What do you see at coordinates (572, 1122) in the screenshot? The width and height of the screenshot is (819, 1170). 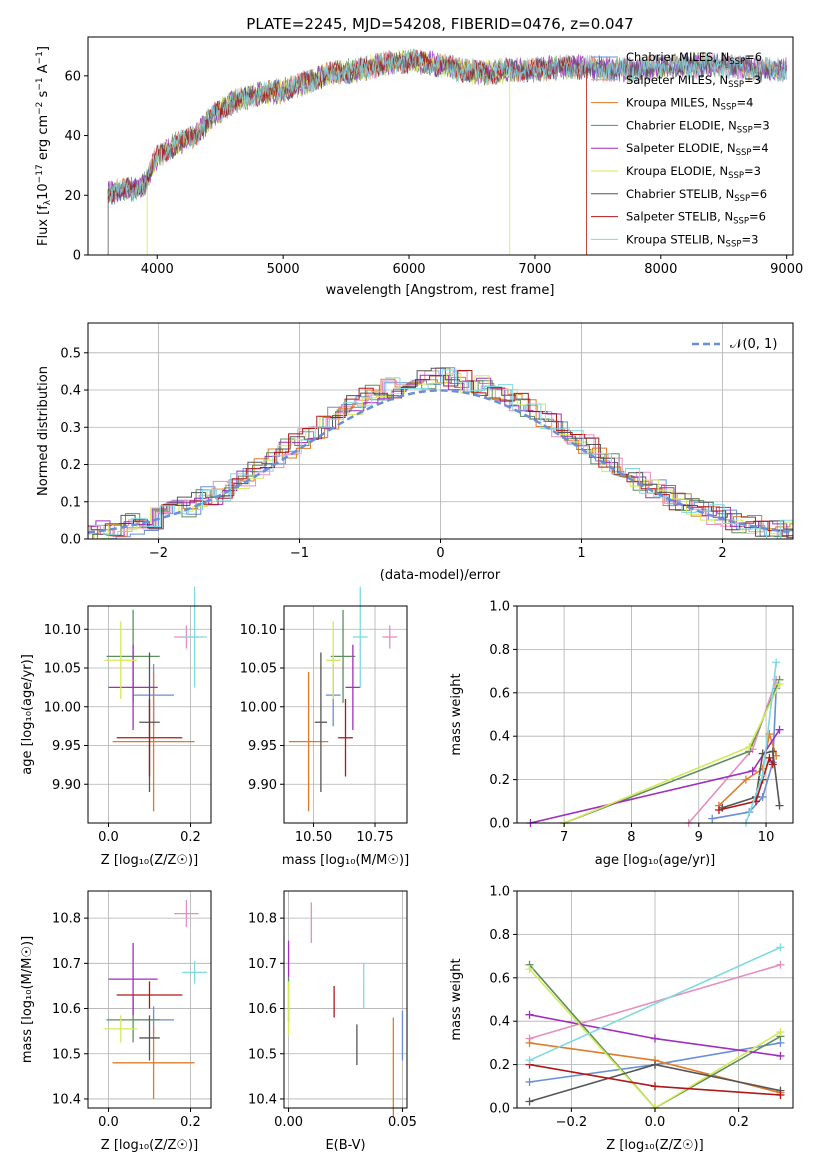 I see `x-tick-label: −0.2` at bounding box center [572, 1122].